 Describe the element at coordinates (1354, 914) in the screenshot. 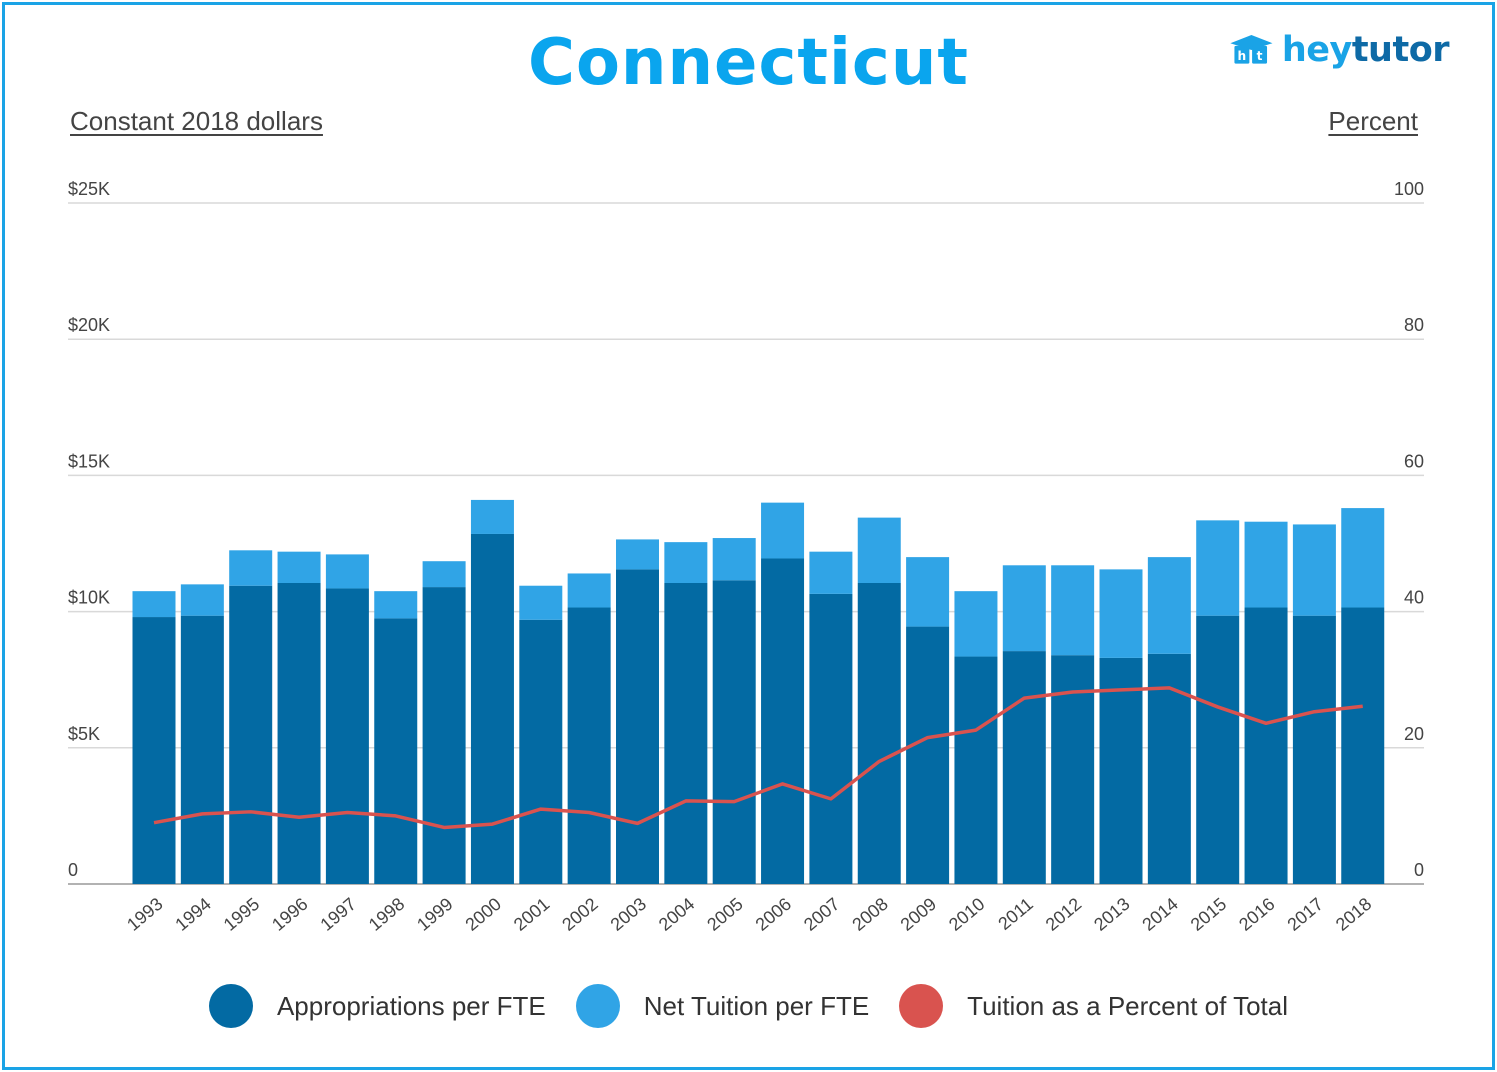

I see `x-tick-label: 2018` at that location.